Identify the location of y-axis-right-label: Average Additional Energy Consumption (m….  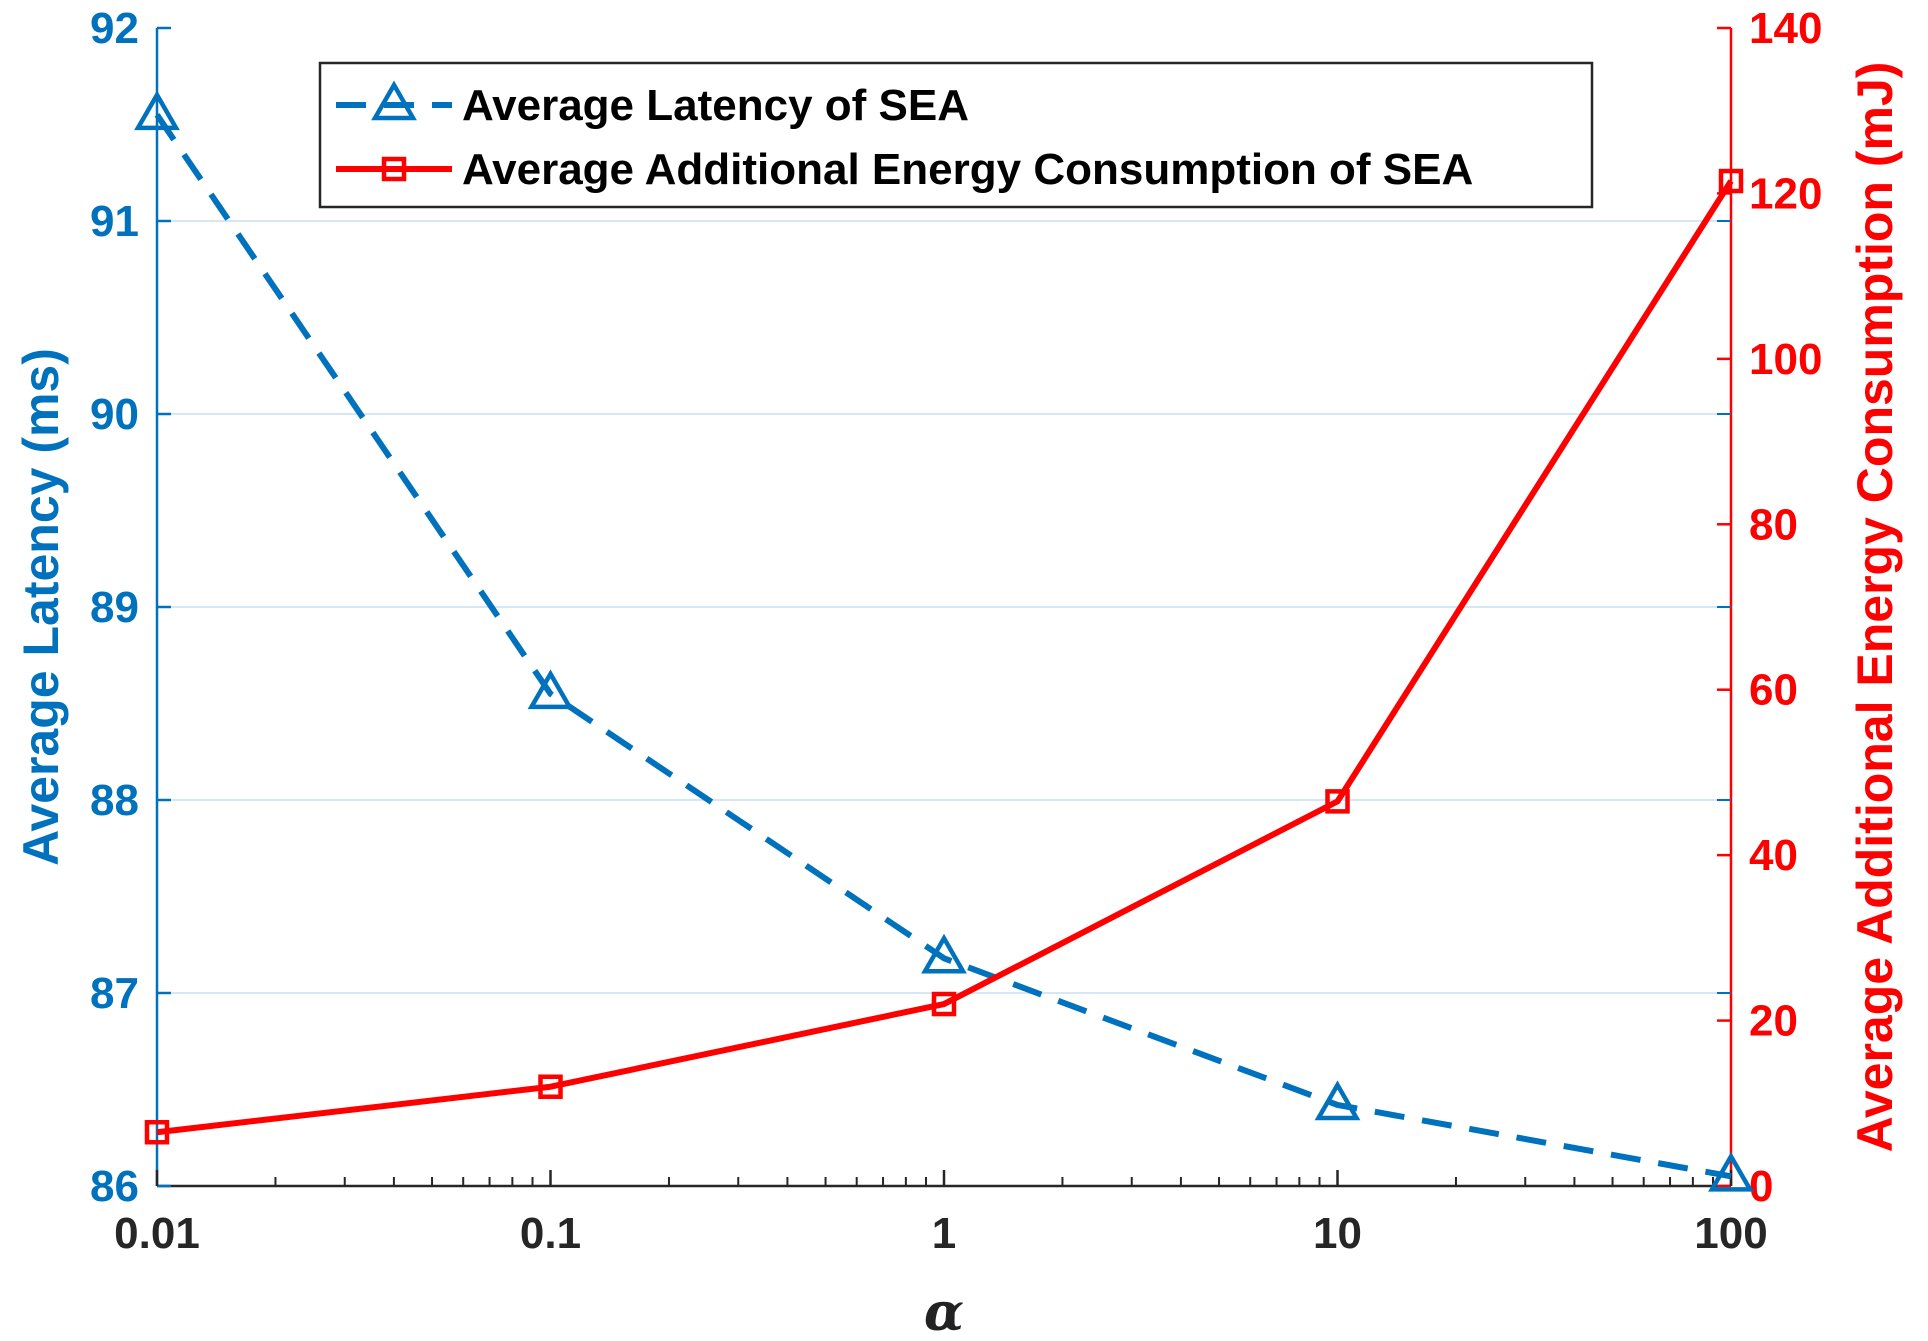
(1875, 607).